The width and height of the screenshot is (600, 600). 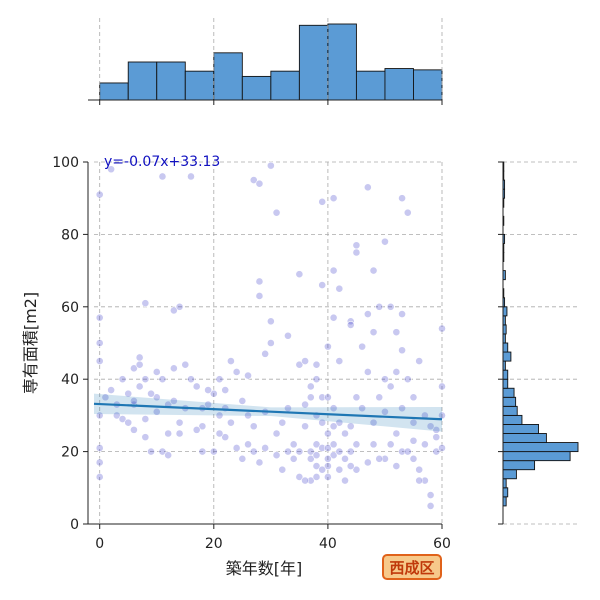 I want to click on x-tick-label: 60, so click(x=442, y=544).